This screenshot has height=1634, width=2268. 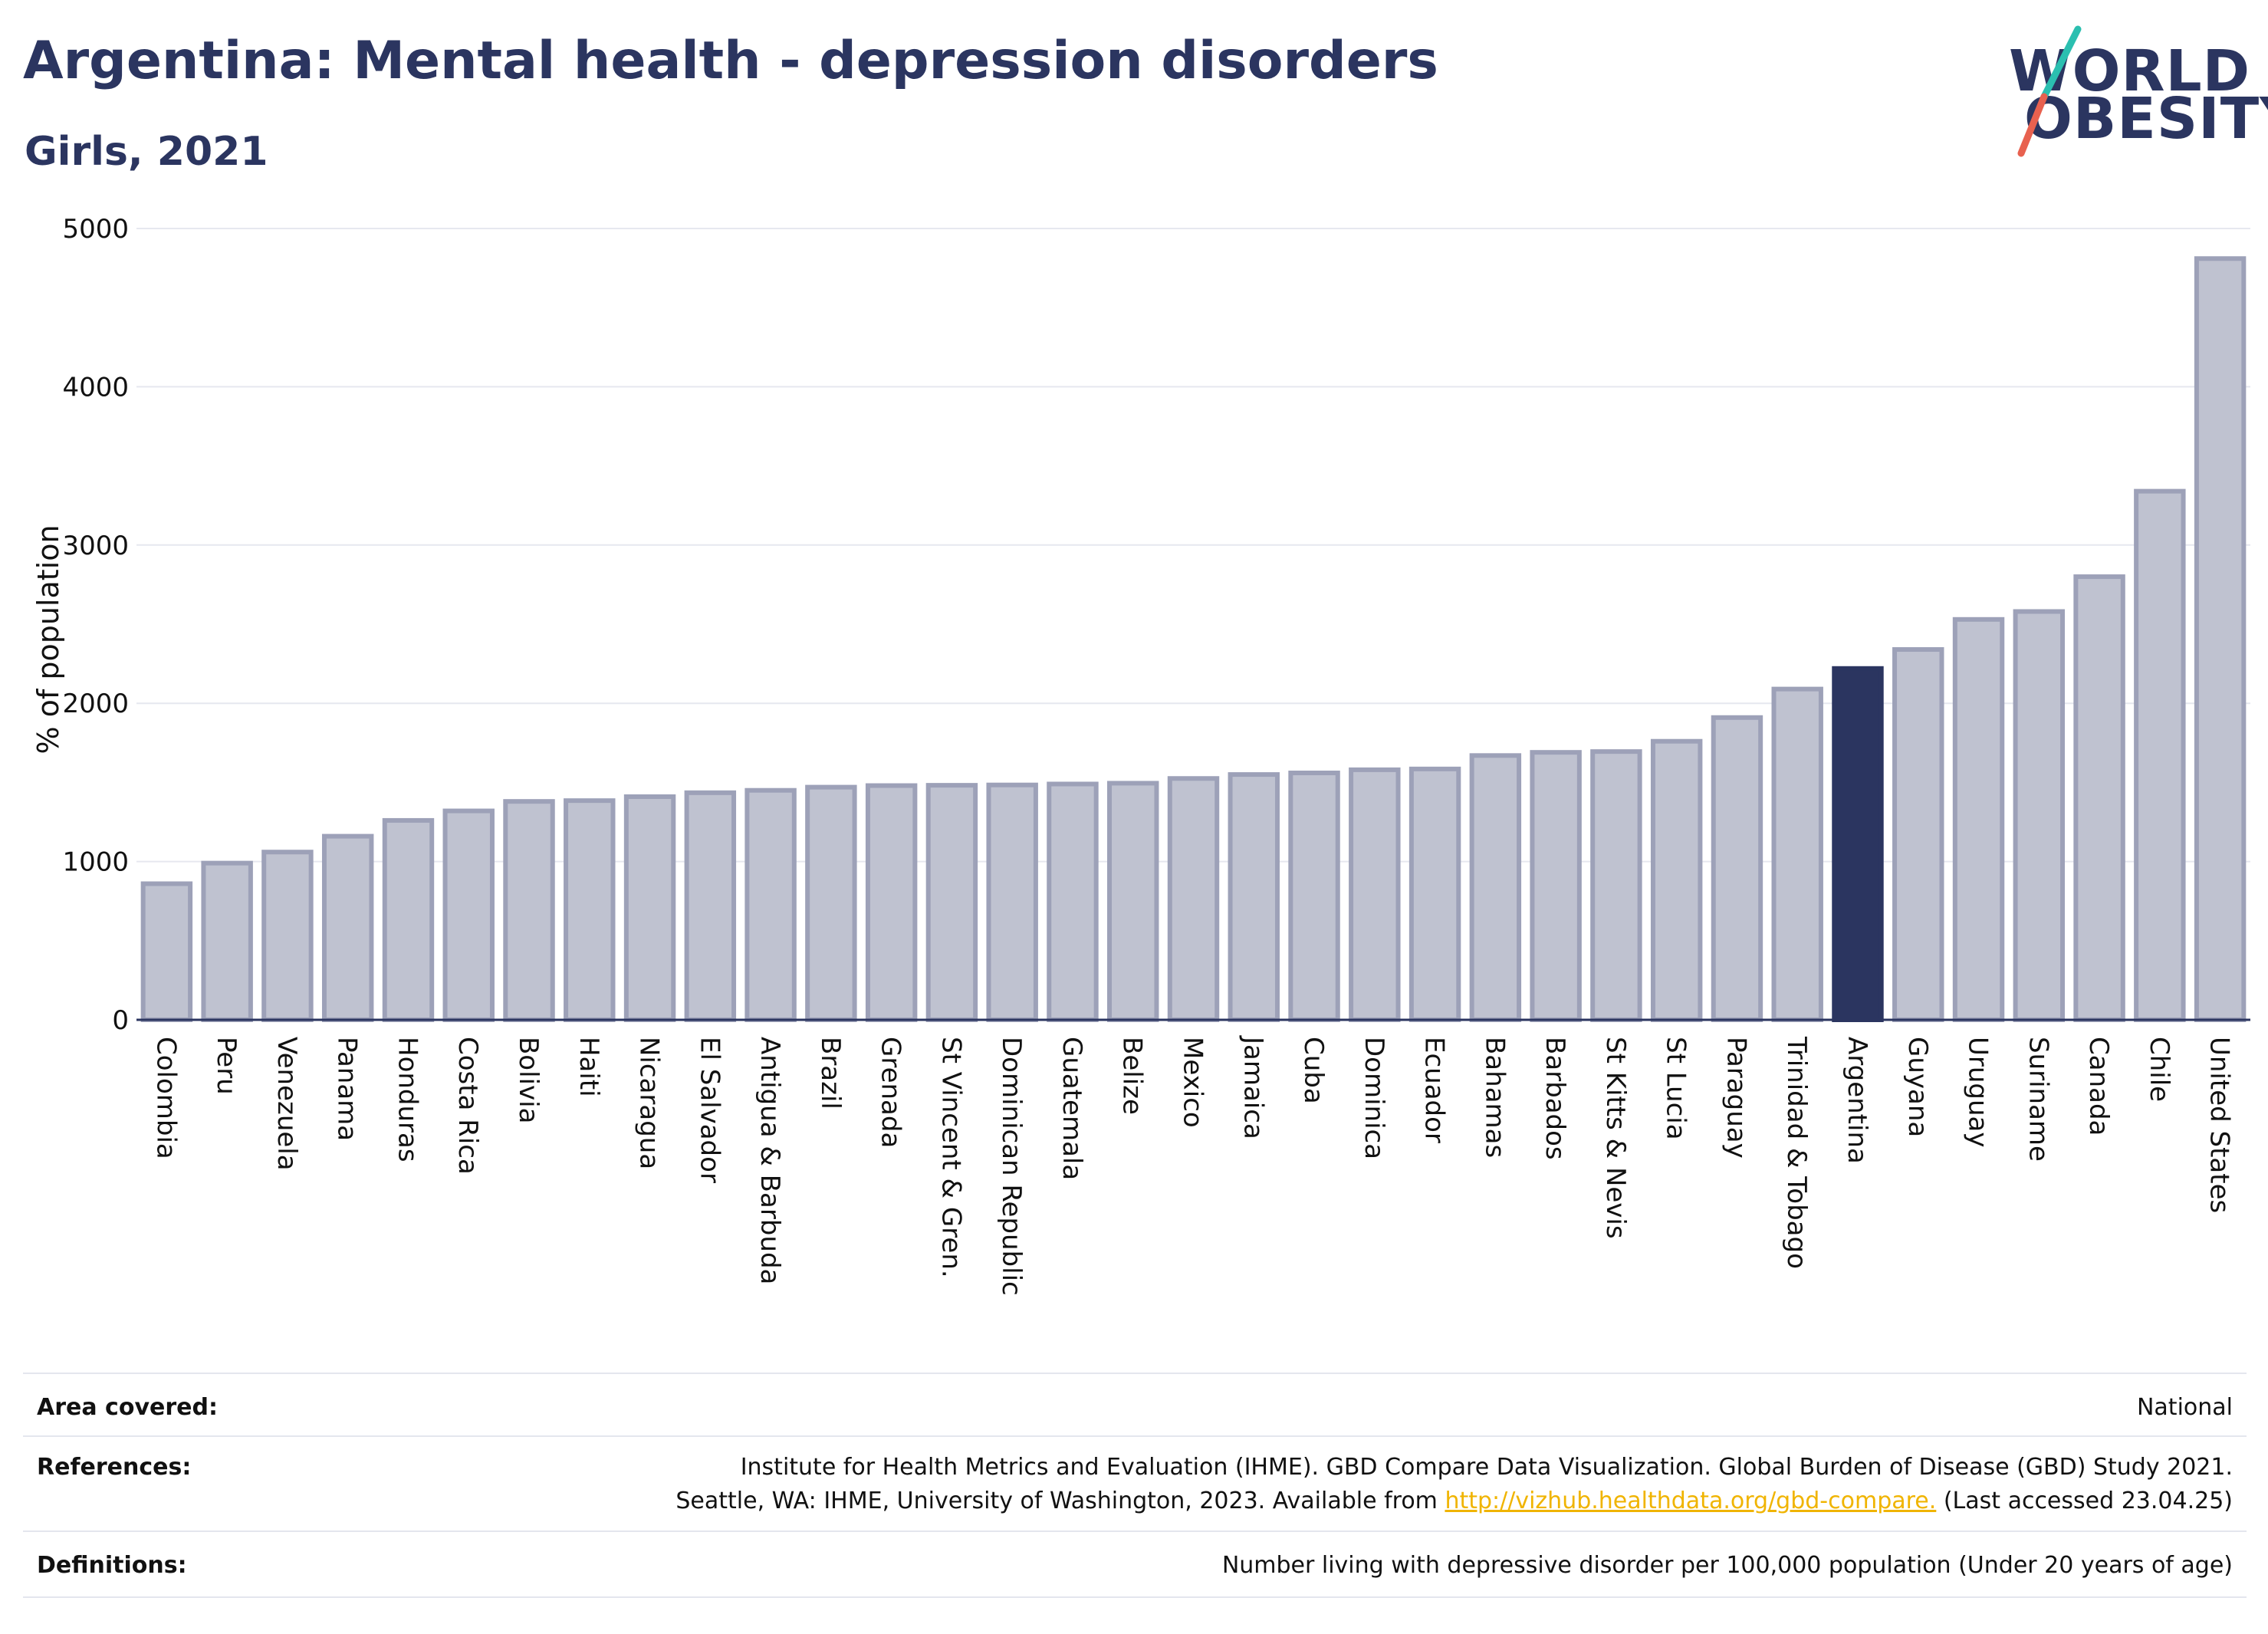 I want to click on bar-paraguay, so click(x=1737, y=869).